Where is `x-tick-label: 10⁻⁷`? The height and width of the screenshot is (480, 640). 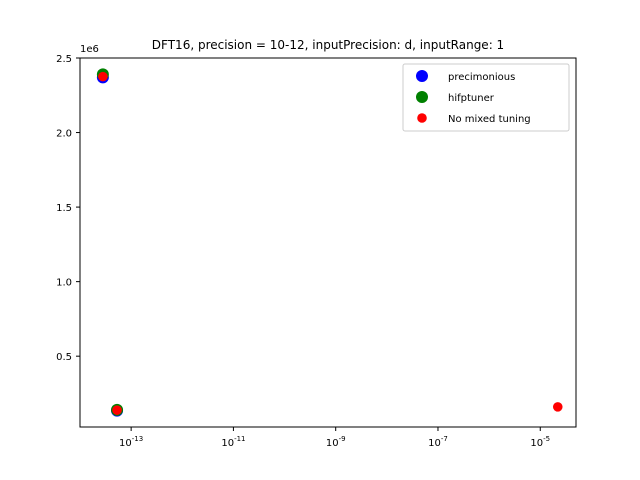
x-tick-label: 10⁻⁷ is located at coordinates (438, 442).